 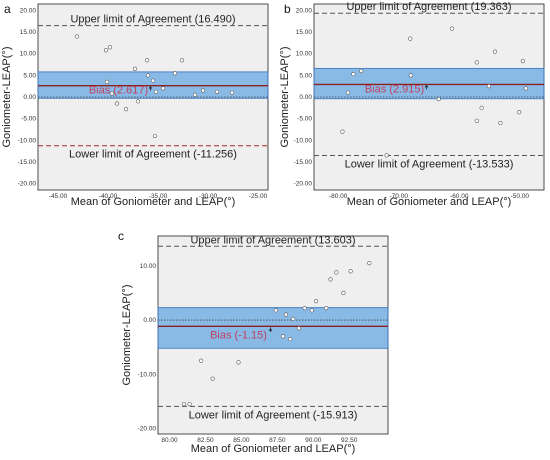 What do you see at coordinates (399, 196) in the screenshot?
I see `x-tick-label-b-1: -70.00` at bounding box center [399, 196].